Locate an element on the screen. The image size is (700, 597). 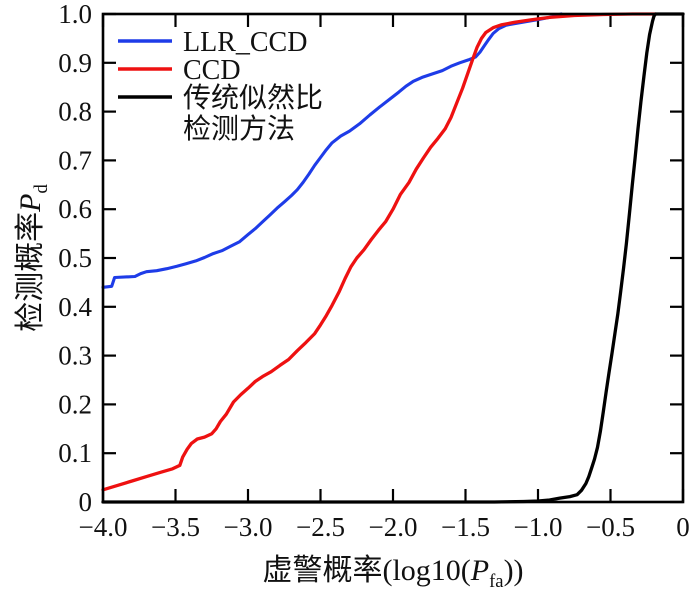
x-tick-label: −4.0 is located at coordinates (103, 527).